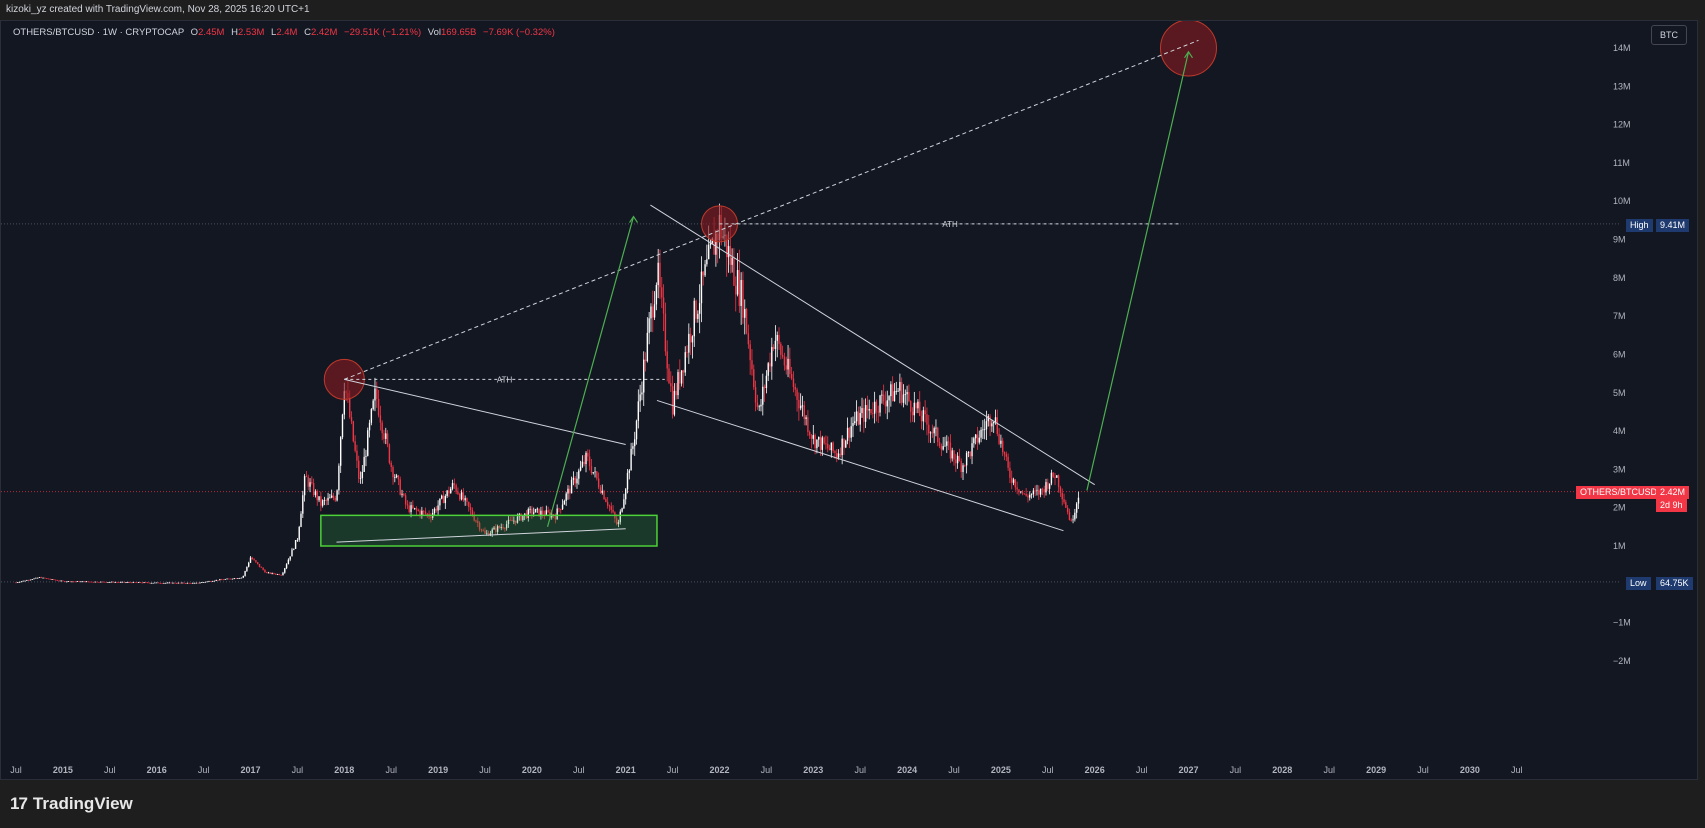 This screenshot has width=1705, height=828. Describe the element at coordinates (71, 804) in the screenshot. I see `tradingview-logo: 17 TradingView` at that location.